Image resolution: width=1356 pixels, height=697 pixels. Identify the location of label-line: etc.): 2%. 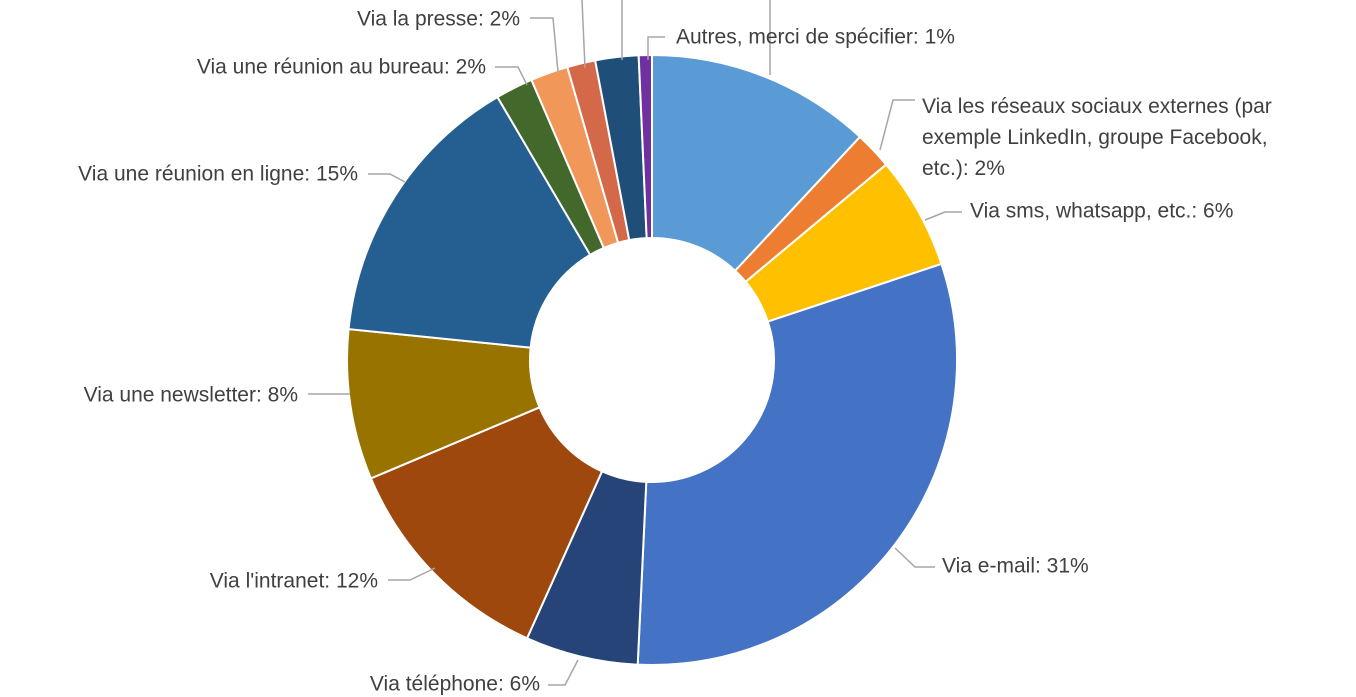
(963, 168).